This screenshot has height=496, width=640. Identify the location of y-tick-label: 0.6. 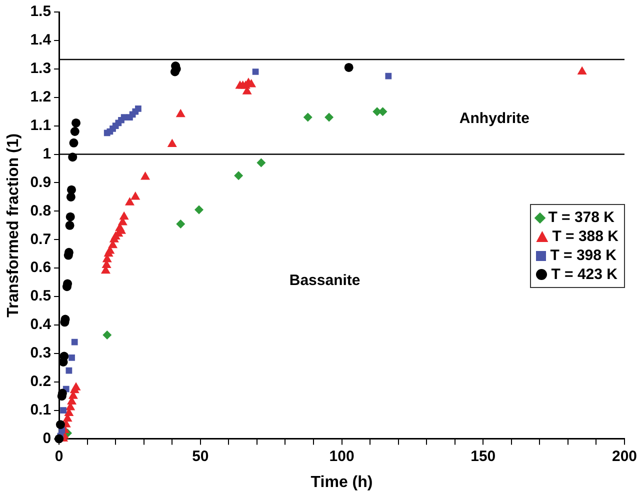
(41, 267).